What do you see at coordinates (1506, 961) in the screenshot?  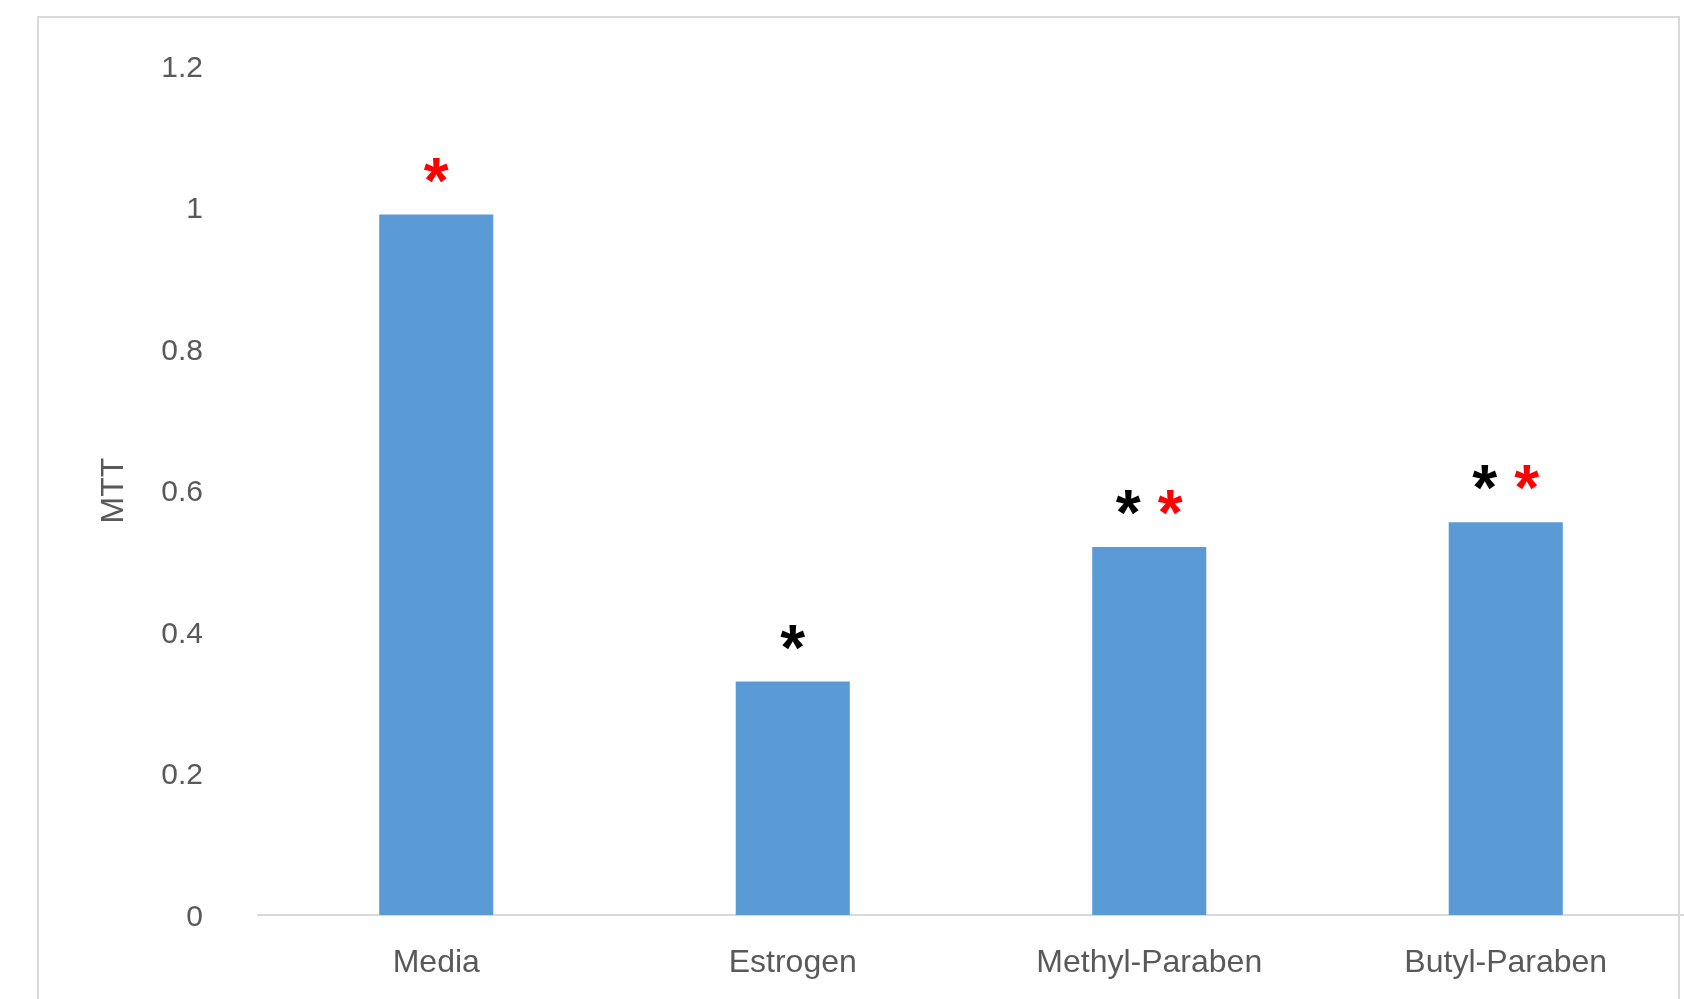 I see `x-tick-label: Butyl-Paraben` at bounding box center [1506, 961].